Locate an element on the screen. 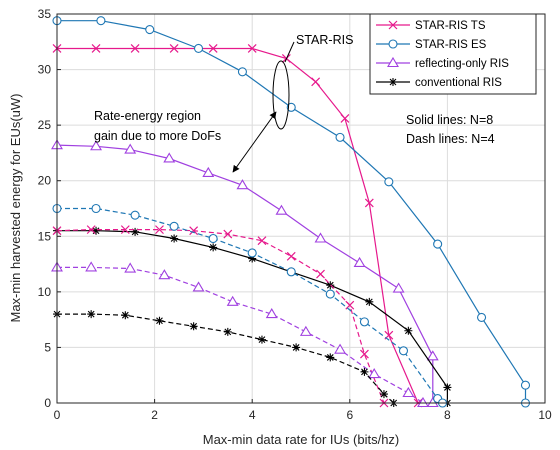 Image resolution: width=560 pixels, height=450 pixels. annotation-gain-line2: gain due to more DoFs is located at coordinates (157, 136).